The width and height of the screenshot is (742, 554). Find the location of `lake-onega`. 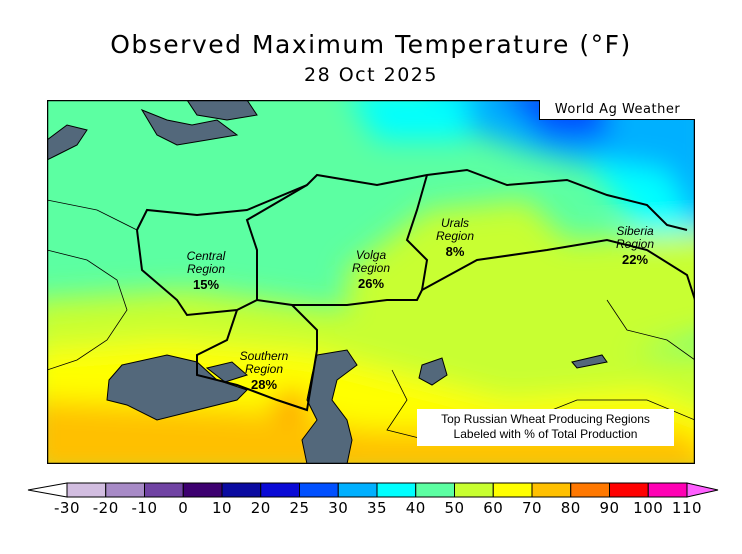

lake-onega is located at coordinates (222, 110).